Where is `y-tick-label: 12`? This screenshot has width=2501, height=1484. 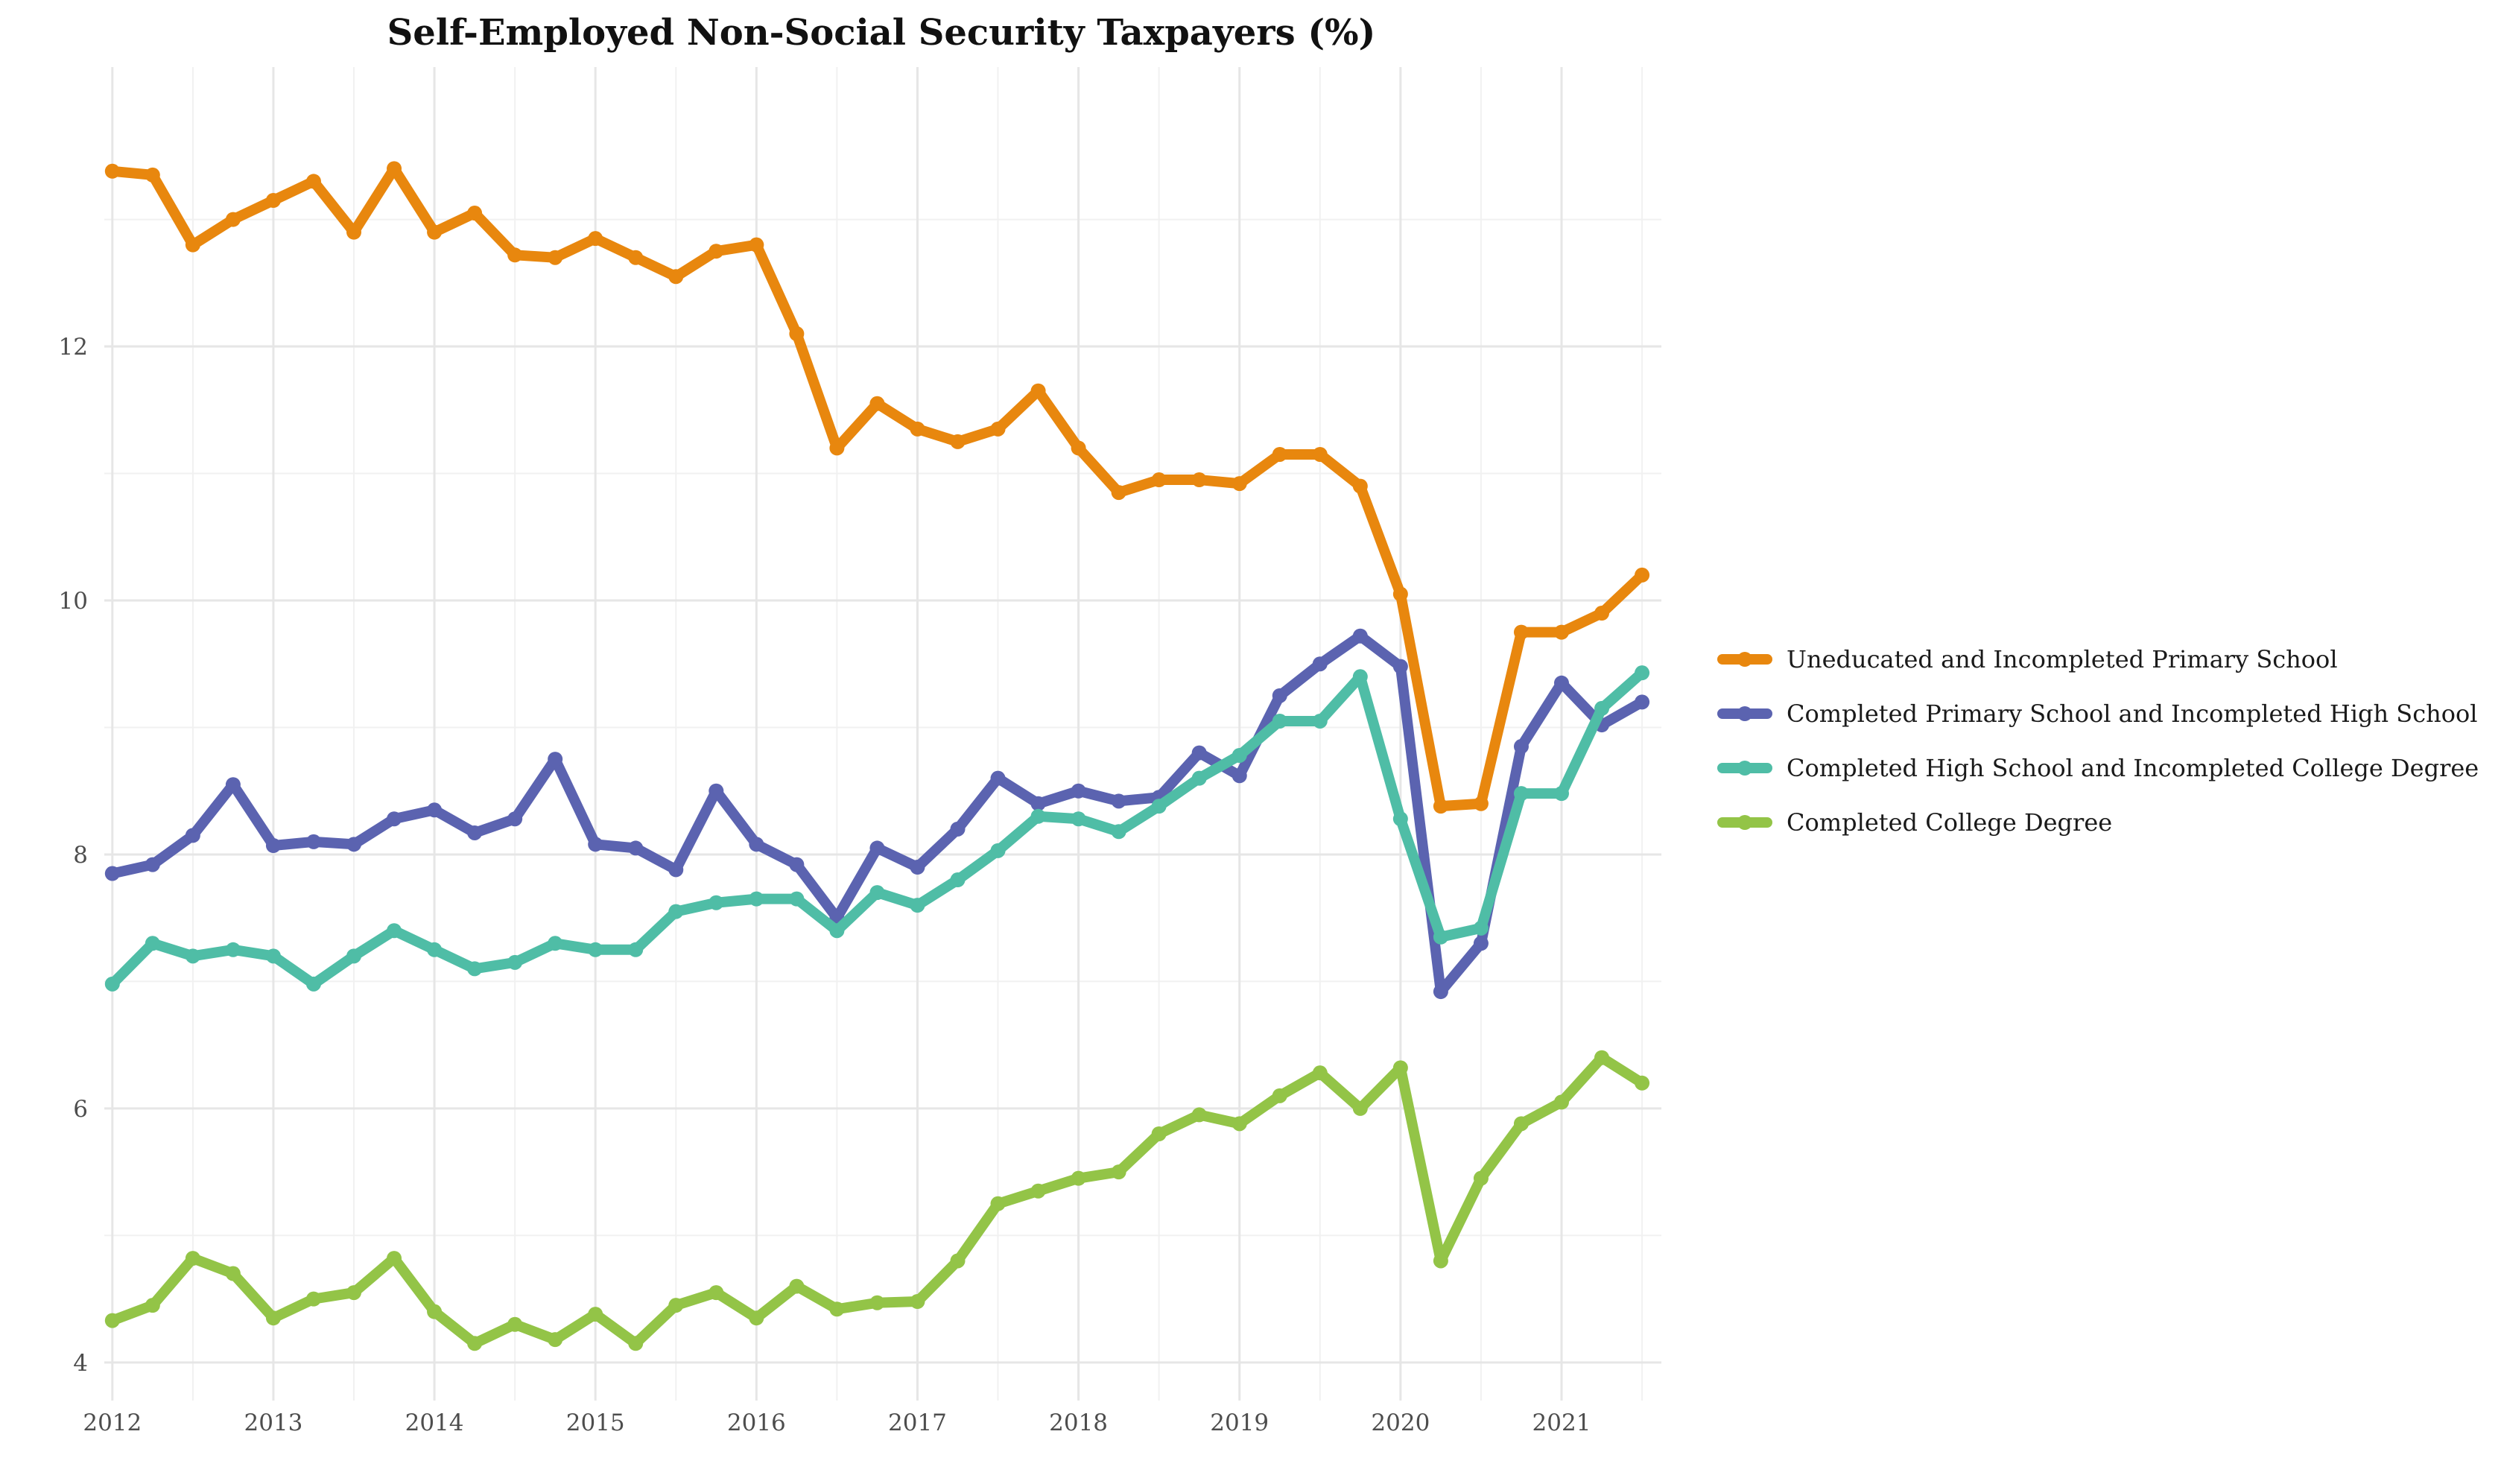
y-tick-label: 12 is located at coordinates (74, 348).